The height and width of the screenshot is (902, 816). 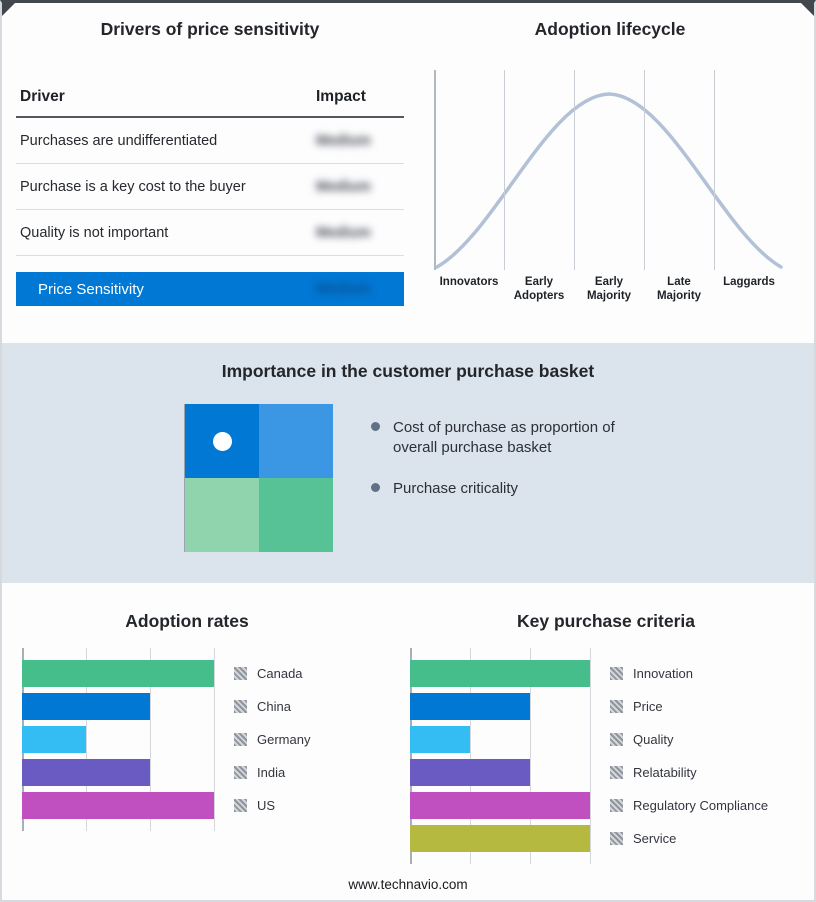 I want to click on legend-label: China, so click(x=274, y=706).